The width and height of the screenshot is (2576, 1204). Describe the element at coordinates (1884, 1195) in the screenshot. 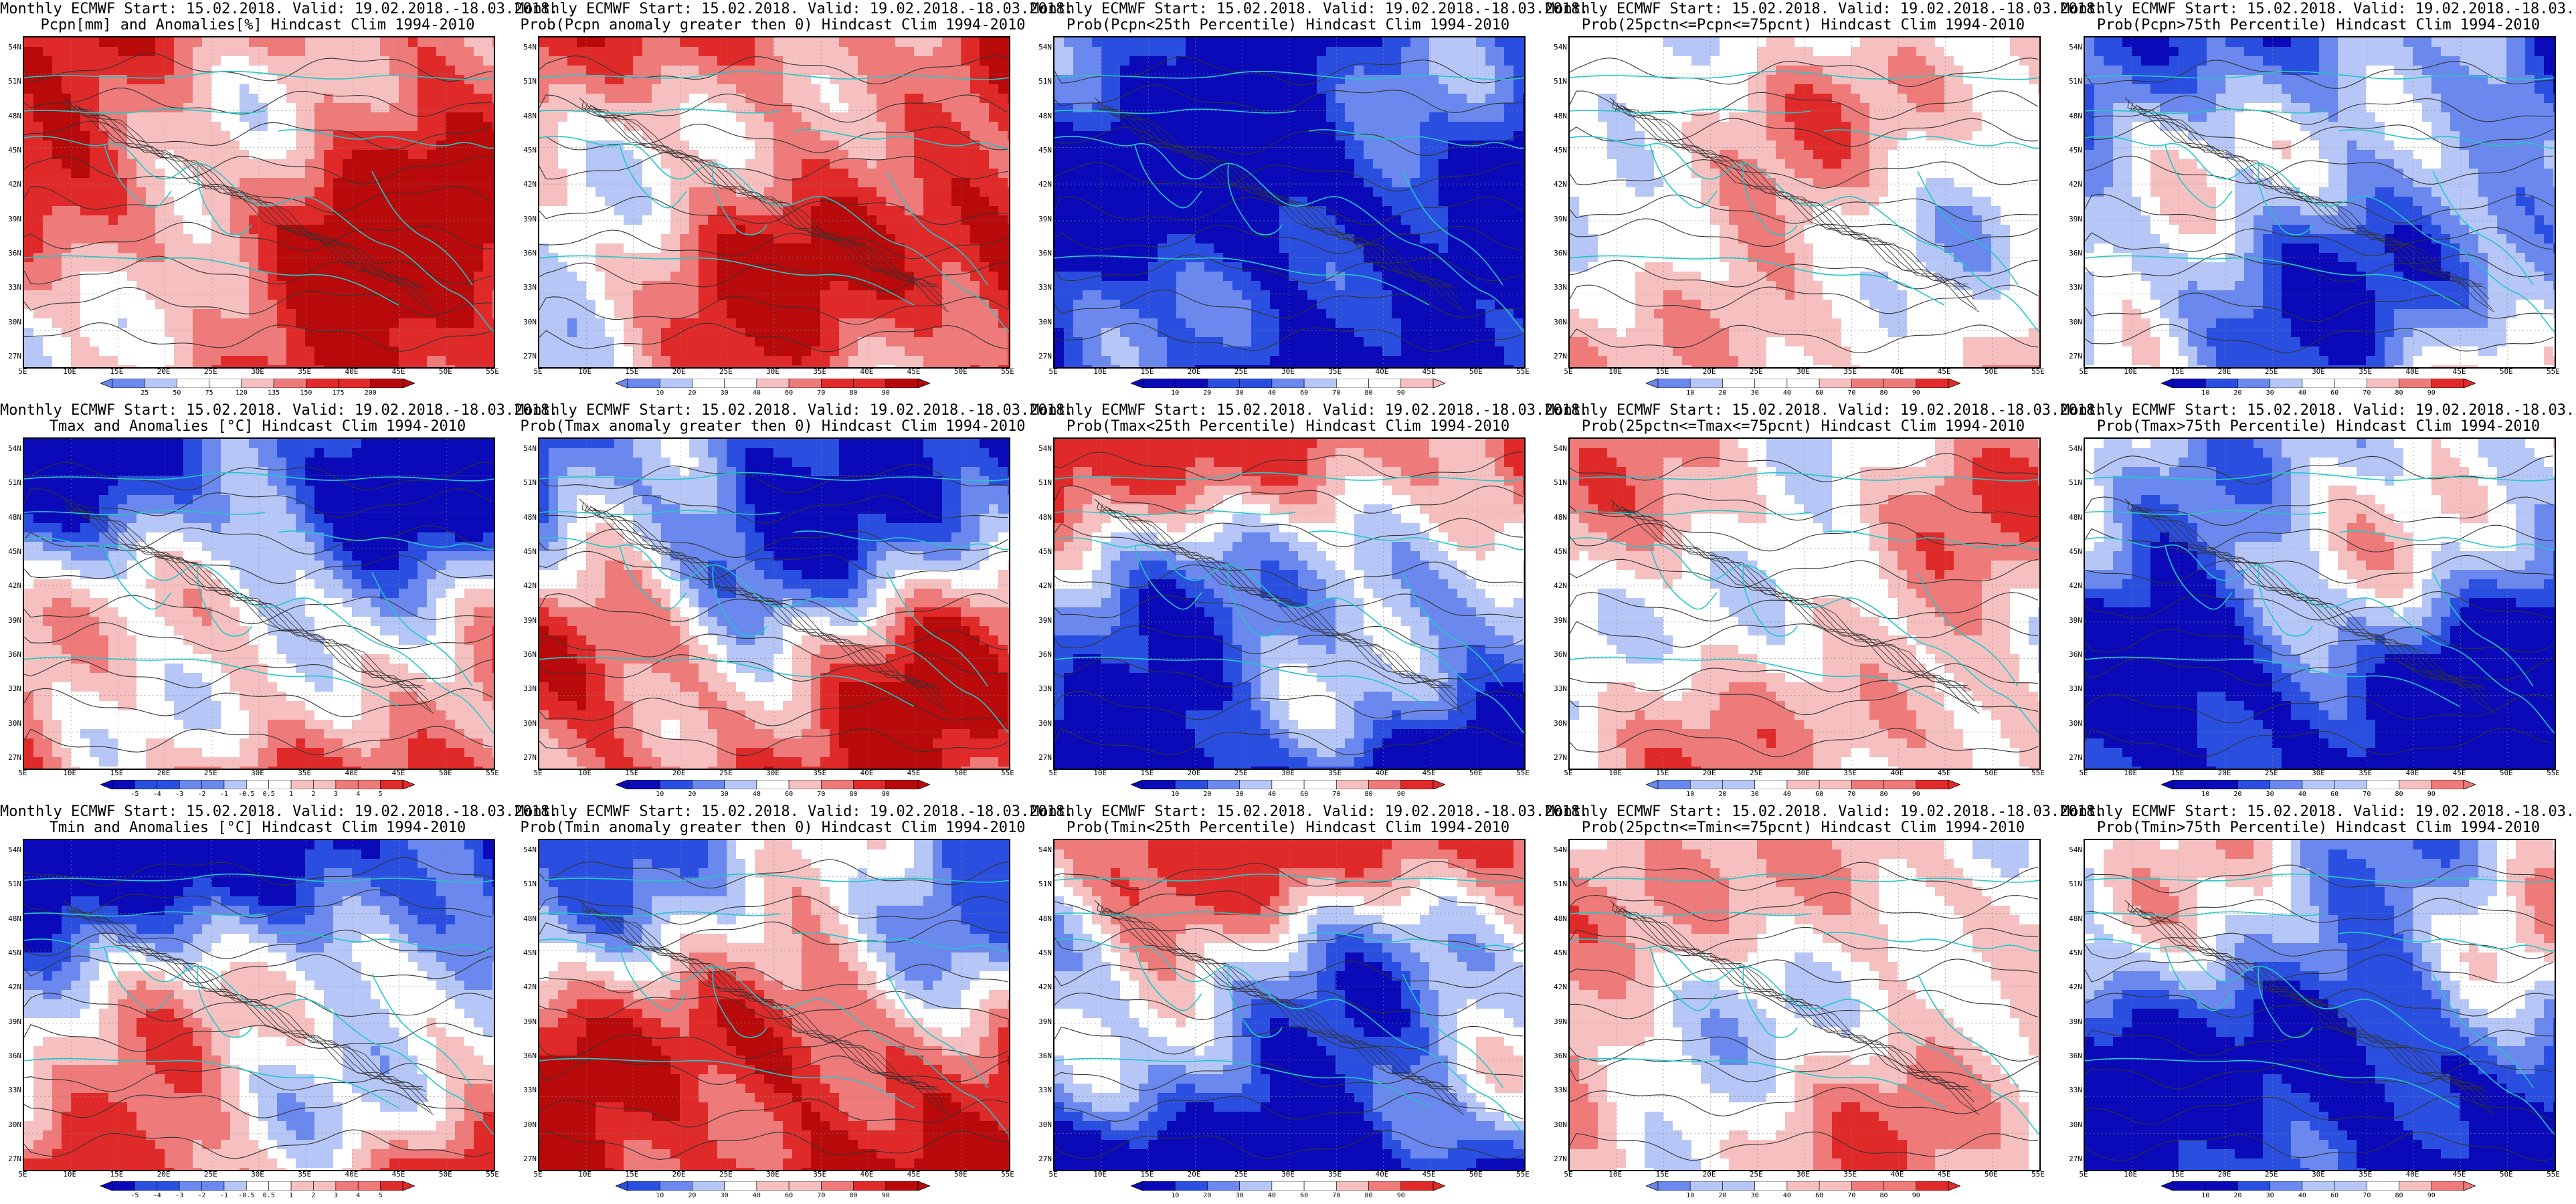

I see `colorbar-label: 80` at that location.